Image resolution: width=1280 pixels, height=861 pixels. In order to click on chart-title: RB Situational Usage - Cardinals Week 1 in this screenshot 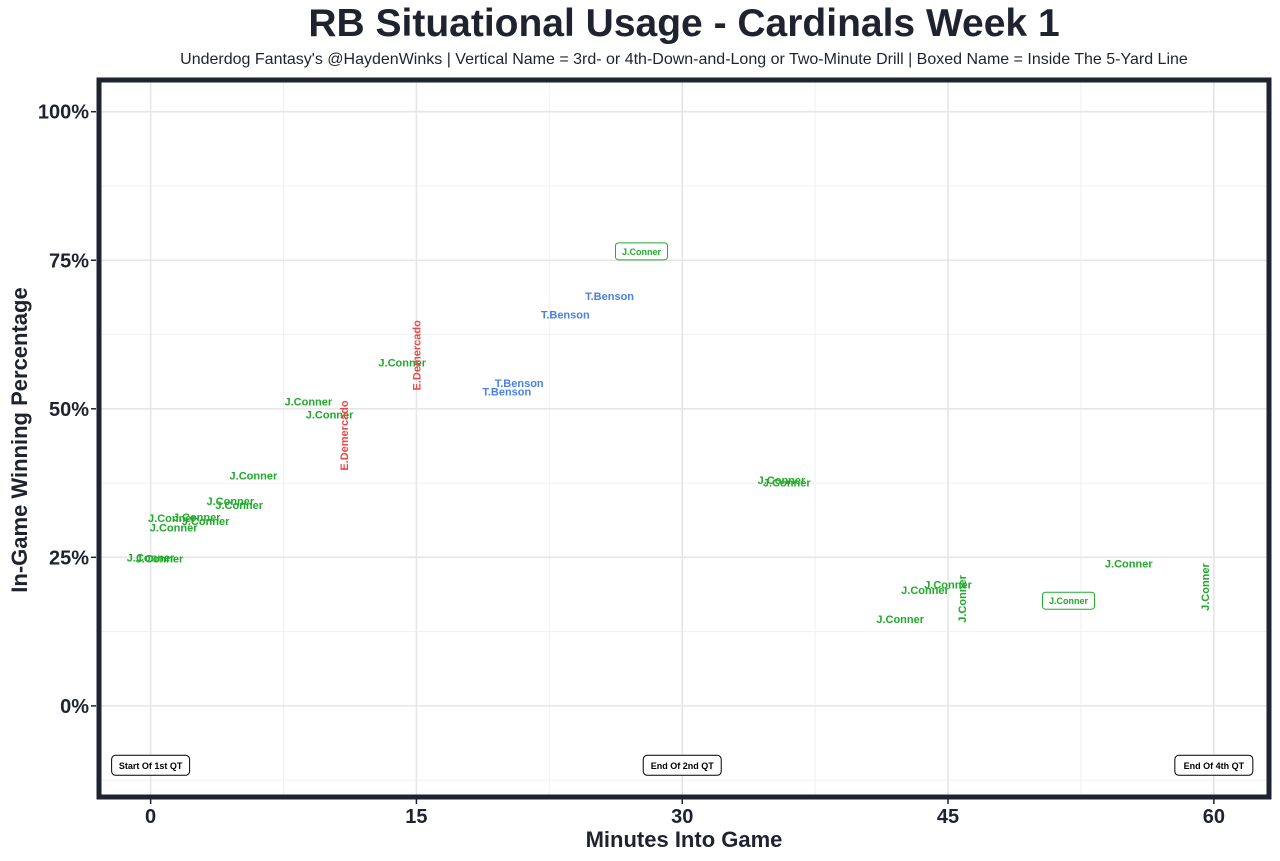, I will do `click(684, 23)`.